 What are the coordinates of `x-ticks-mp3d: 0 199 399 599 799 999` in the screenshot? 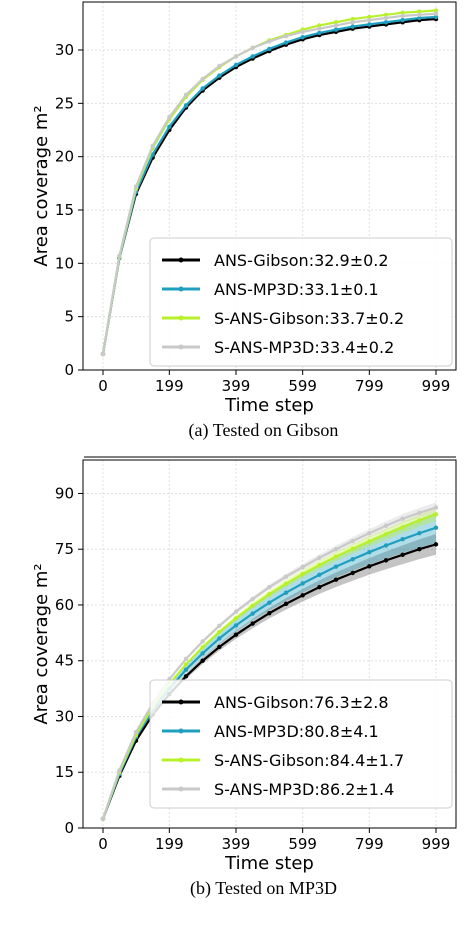 It's located at (274, 840).